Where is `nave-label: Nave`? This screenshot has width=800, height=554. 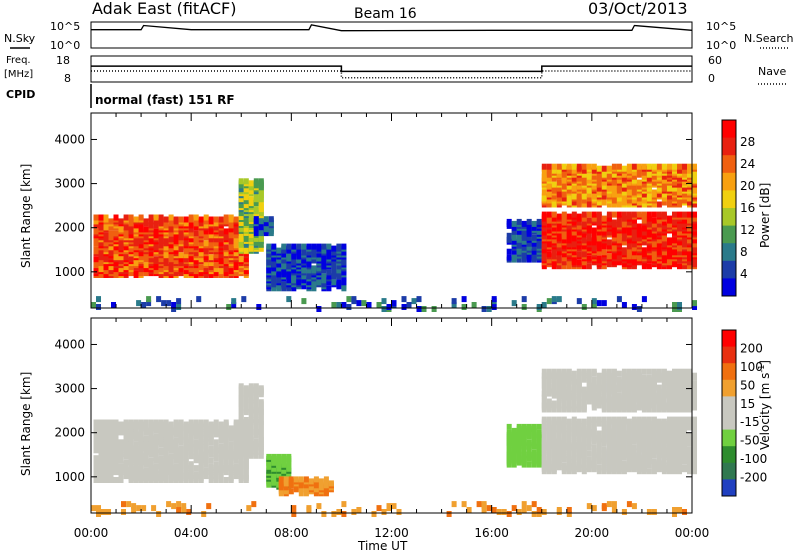
nave-label: Nave is located at coordinates (772, 71).